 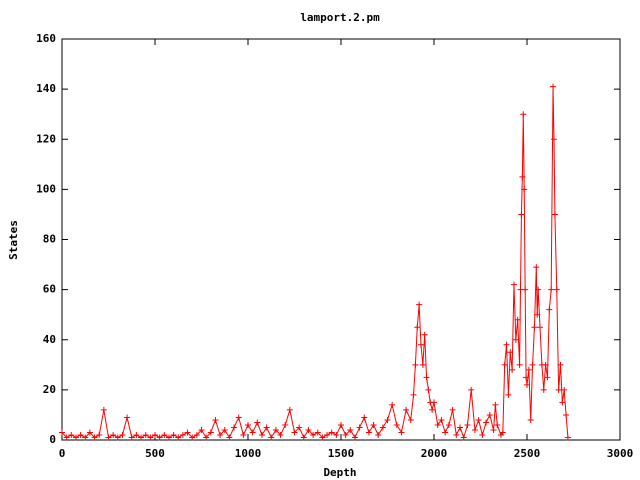 I want to click on y-tick-label: 160, so click(x=46, y=38).